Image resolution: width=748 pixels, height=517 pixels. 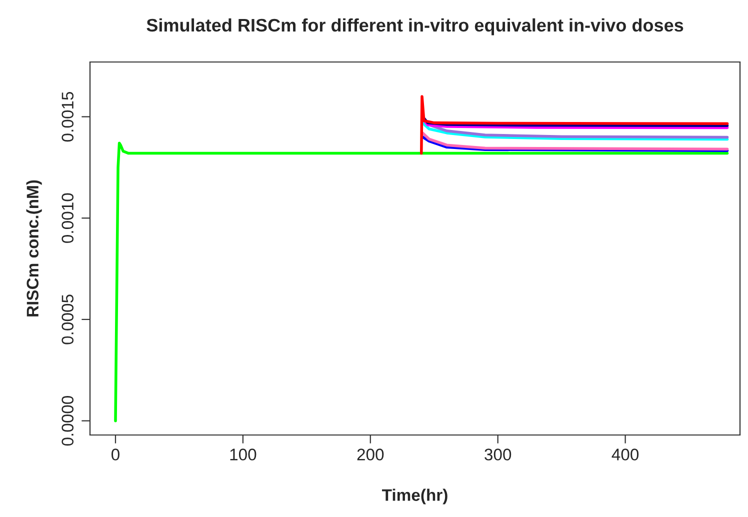 What do you see at coordinates (415, 27) in the screenshot?
I see `chart-title: Simulated RISCm for different in-vitro equivalent in-vivo doses` at bounding box center [415, 27].